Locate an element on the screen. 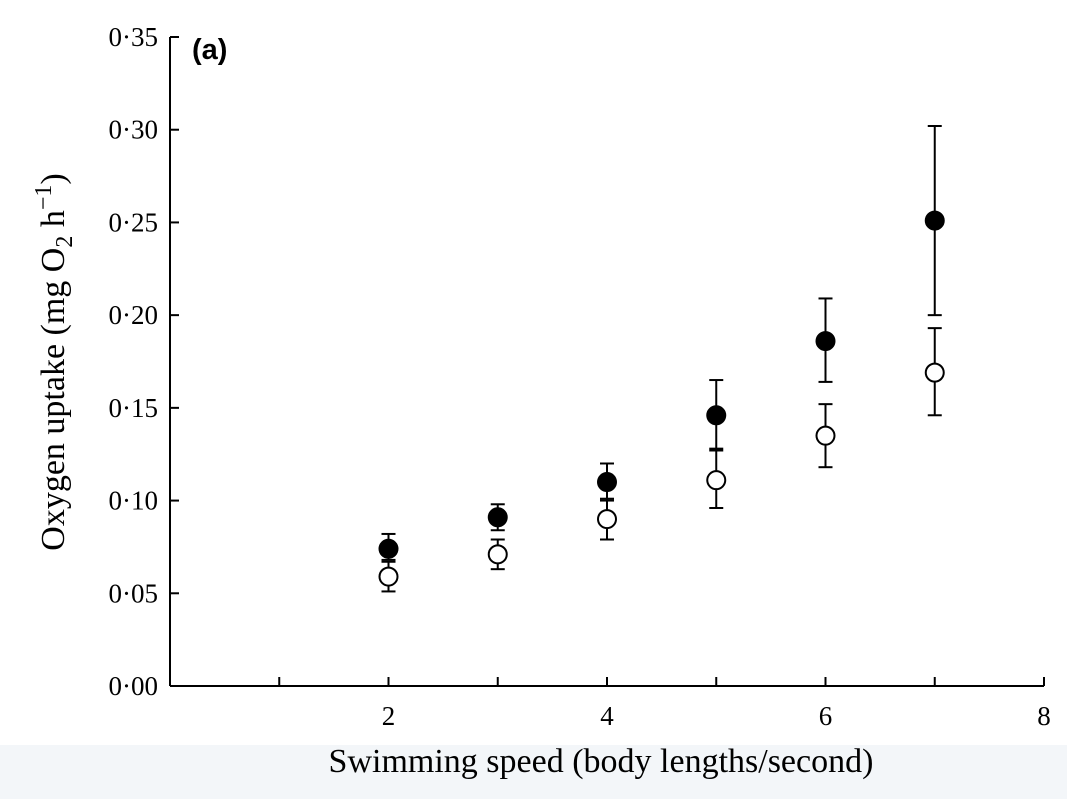 The height and width of the screenshot is (799, 1067). y-tick-label: 0·20 is located at coordinates (134, 315).